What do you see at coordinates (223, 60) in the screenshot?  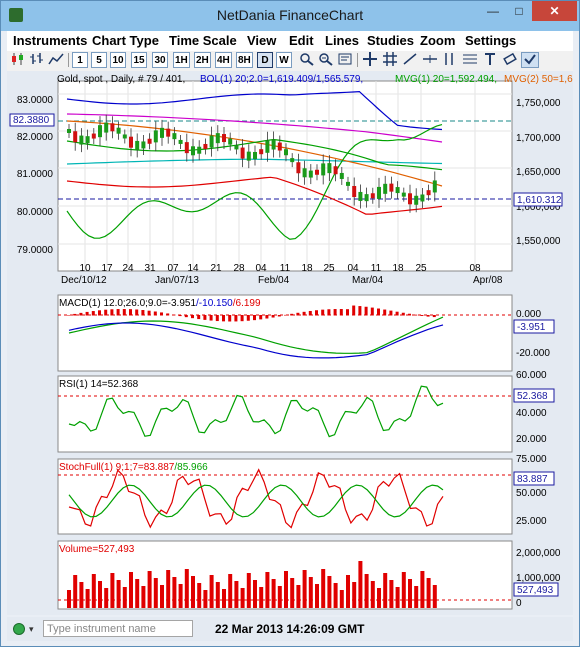 I see `period-4h-button: 4H` at bounding box center [223, 60].